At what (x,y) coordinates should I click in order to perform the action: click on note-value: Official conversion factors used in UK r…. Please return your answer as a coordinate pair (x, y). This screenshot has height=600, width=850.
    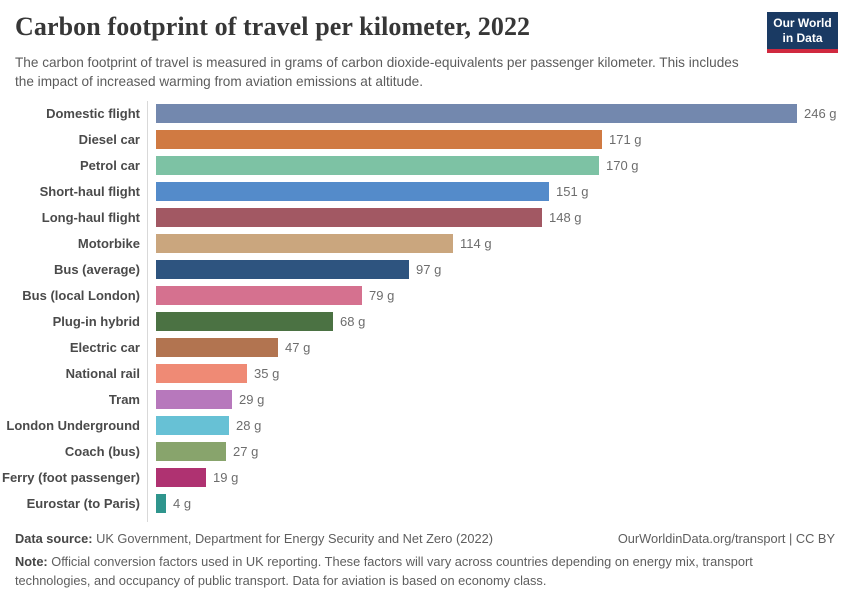
    Looking at the image, I should click on (384, 571).